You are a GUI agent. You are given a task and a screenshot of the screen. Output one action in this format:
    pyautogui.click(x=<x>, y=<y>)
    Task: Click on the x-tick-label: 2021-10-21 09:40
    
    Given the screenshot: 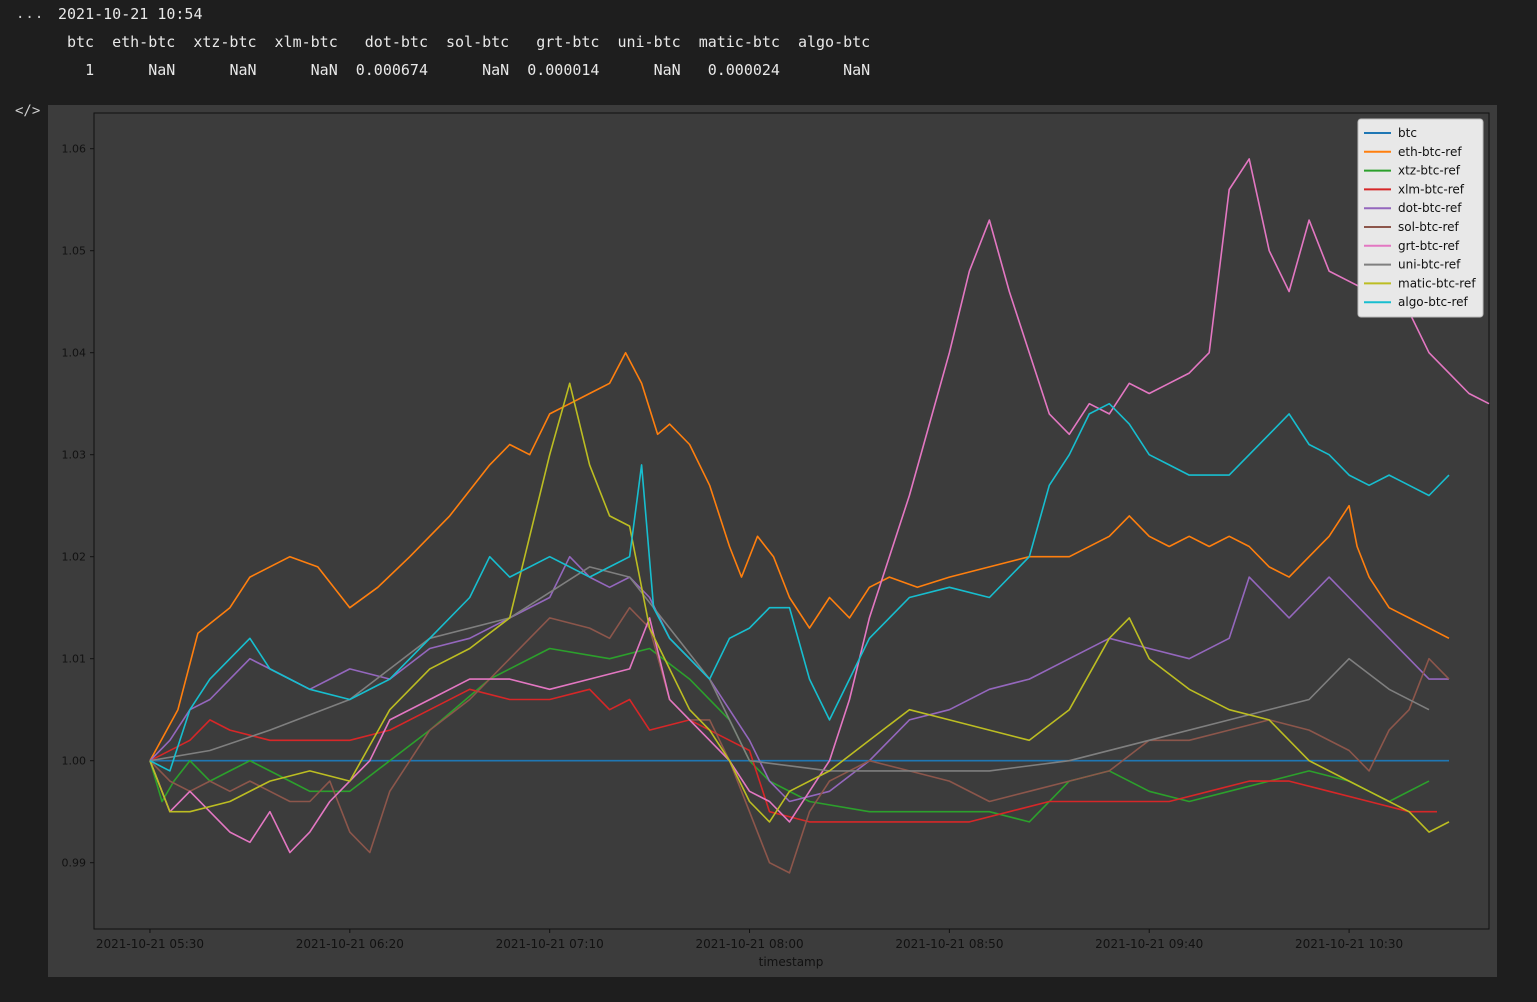 What is the action you would take?
    pyautogui.click(x=1149, y=944)
    